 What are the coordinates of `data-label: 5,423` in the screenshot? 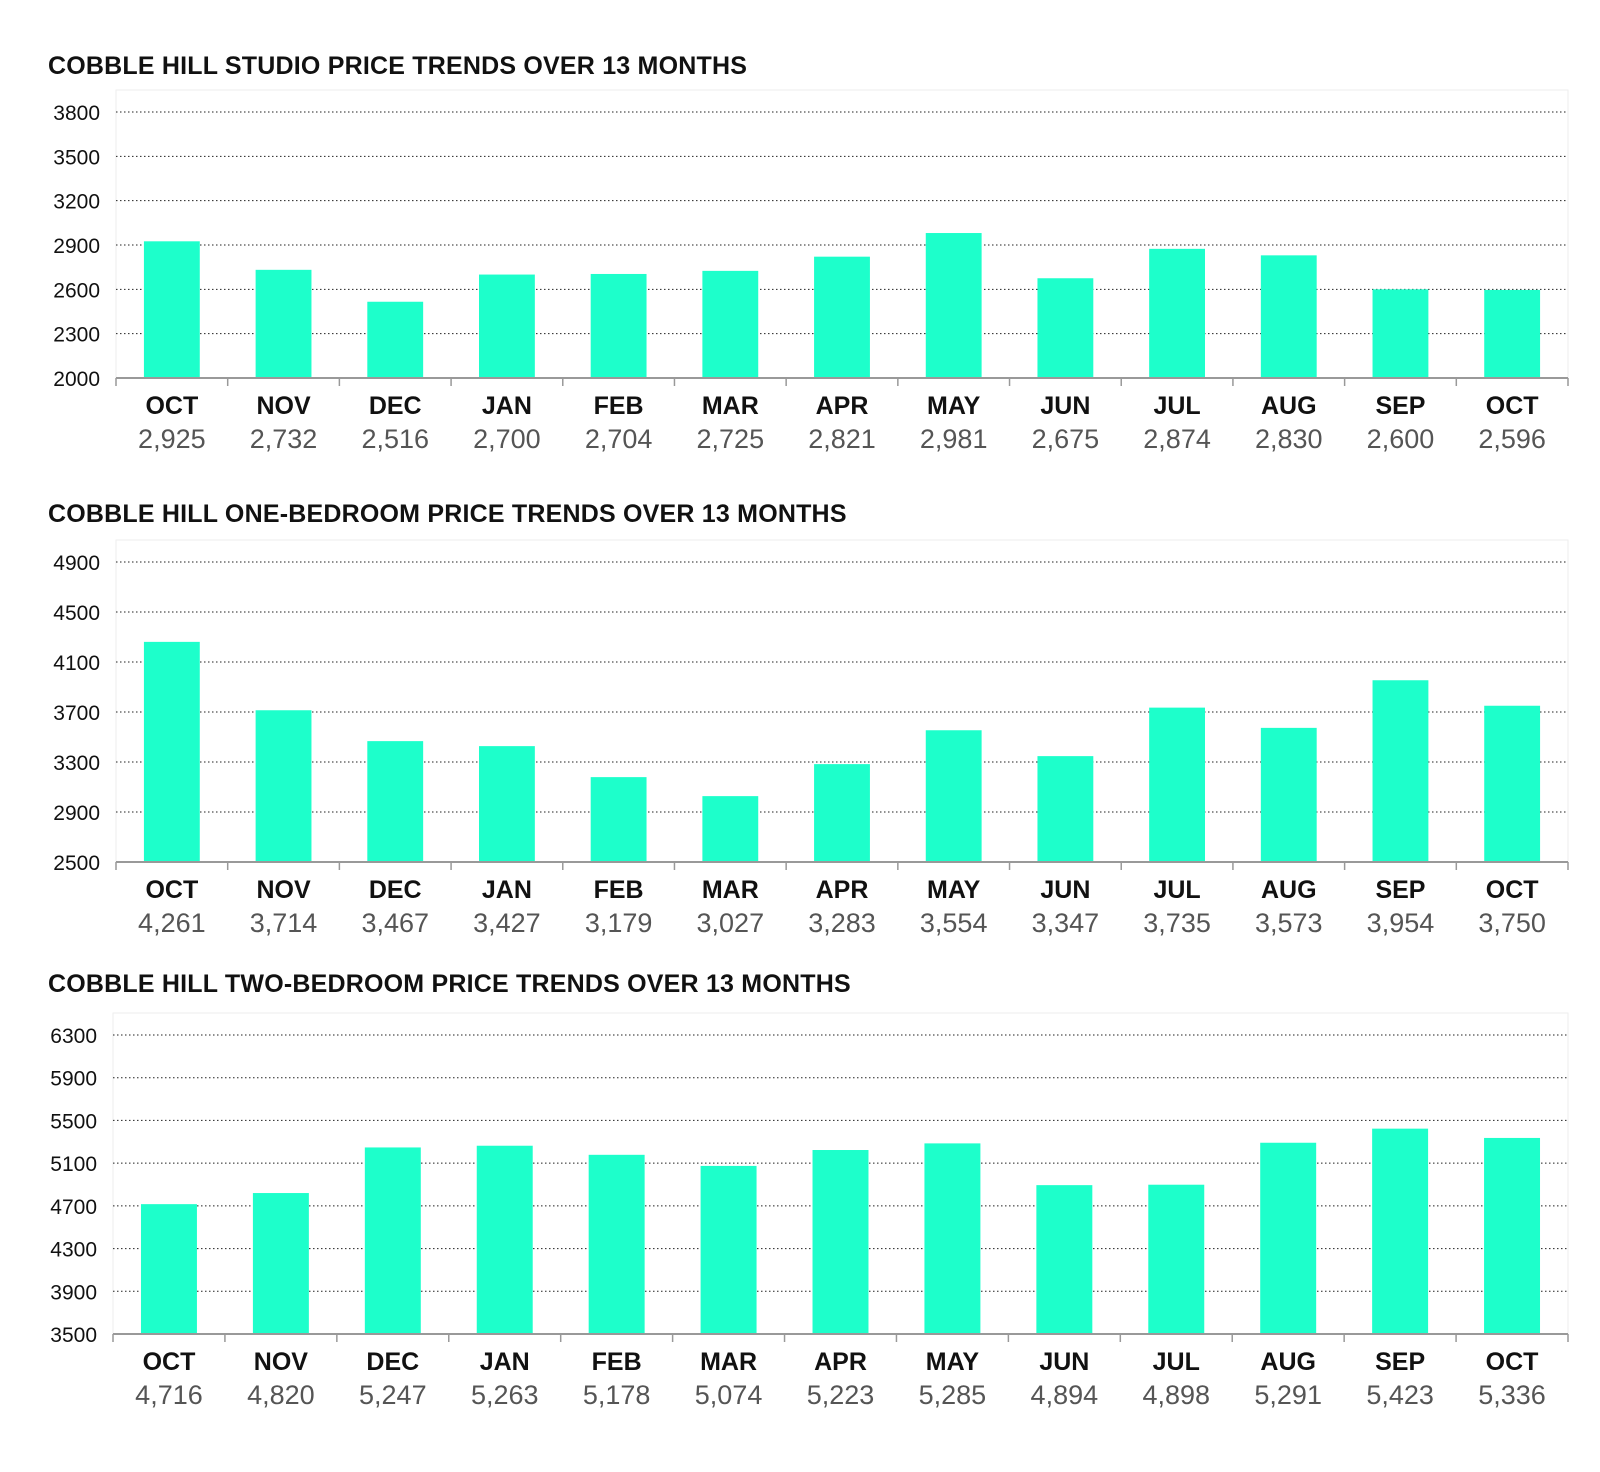 It's located at (1400, 1395).